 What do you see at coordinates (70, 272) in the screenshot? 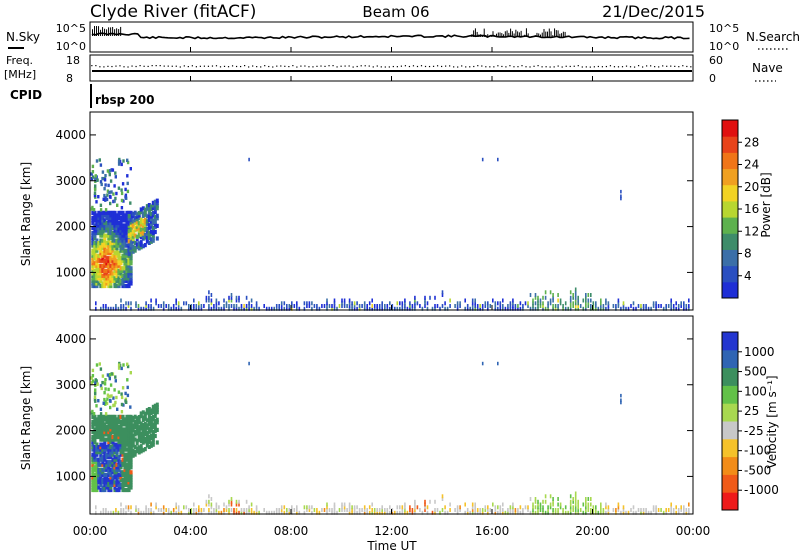
I see `y-tick-label: 1000` at bounding box center [70, 272].